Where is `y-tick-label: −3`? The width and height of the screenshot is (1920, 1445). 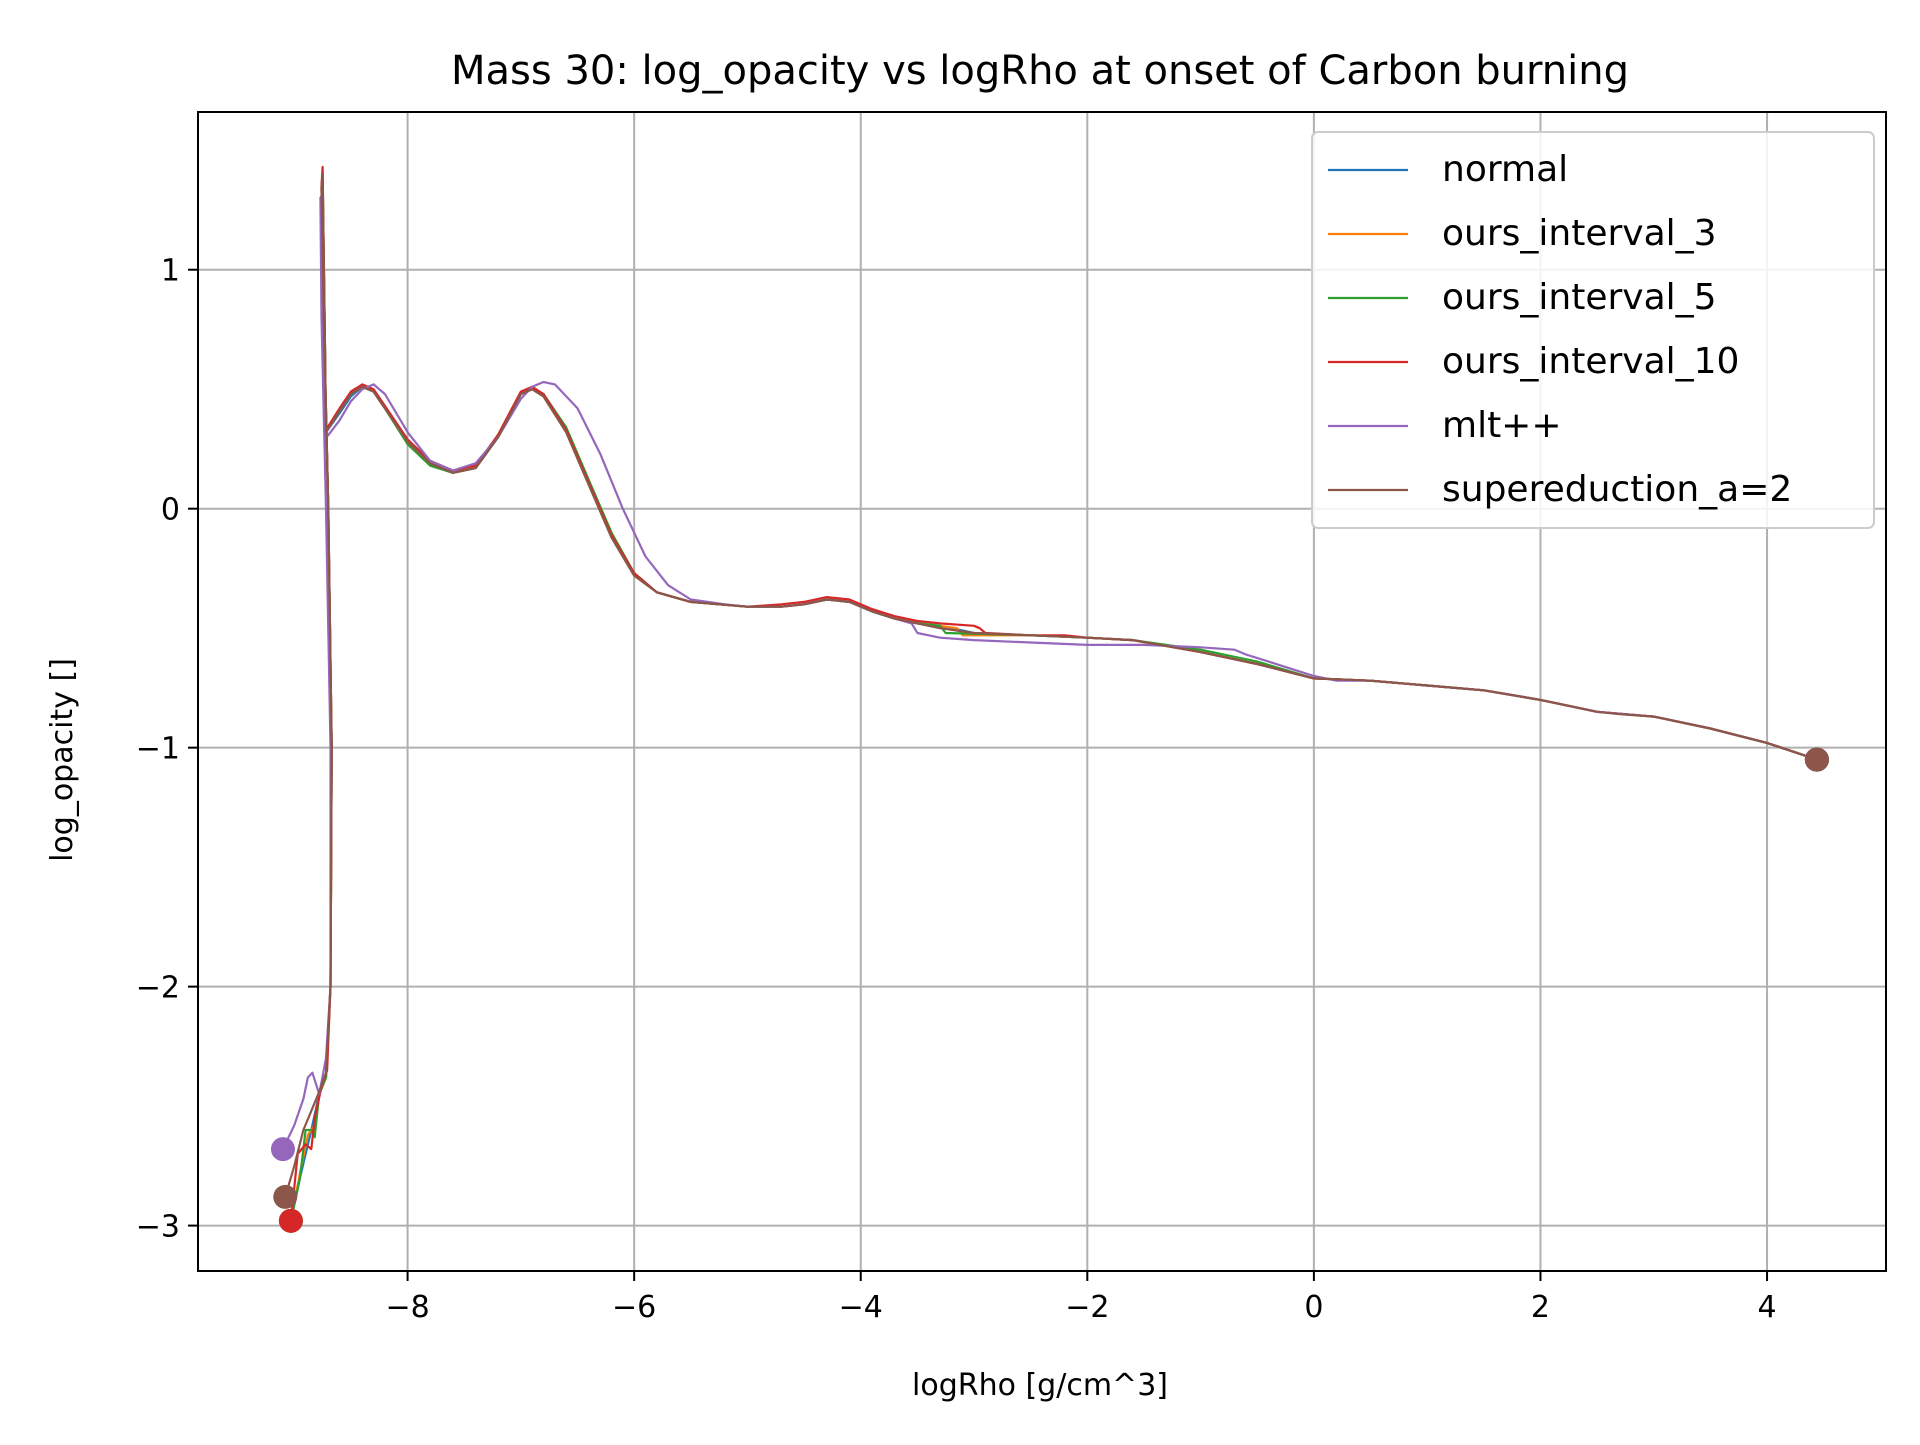 y-tick-label: −3 is located at coordinates (158, 1227).